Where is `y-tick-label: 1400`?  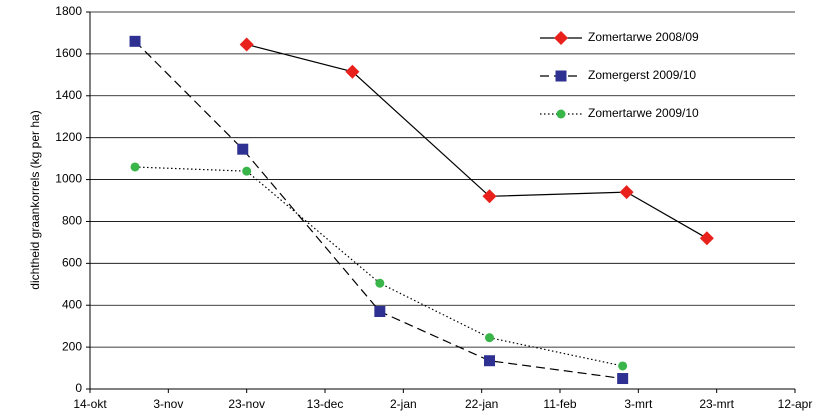
y-tick-label: 1400 is located at coordinates (68, 95).